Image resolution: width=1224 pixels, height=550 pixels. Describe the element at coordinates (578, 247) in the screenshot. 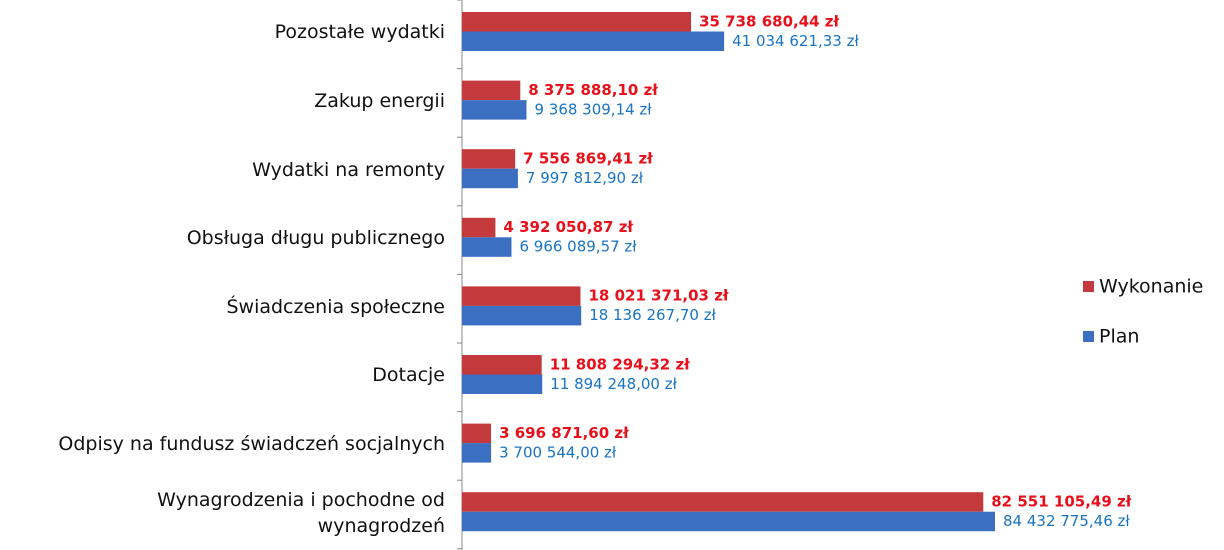

I see `value-label: 6 966 089,57 zł` at that location.